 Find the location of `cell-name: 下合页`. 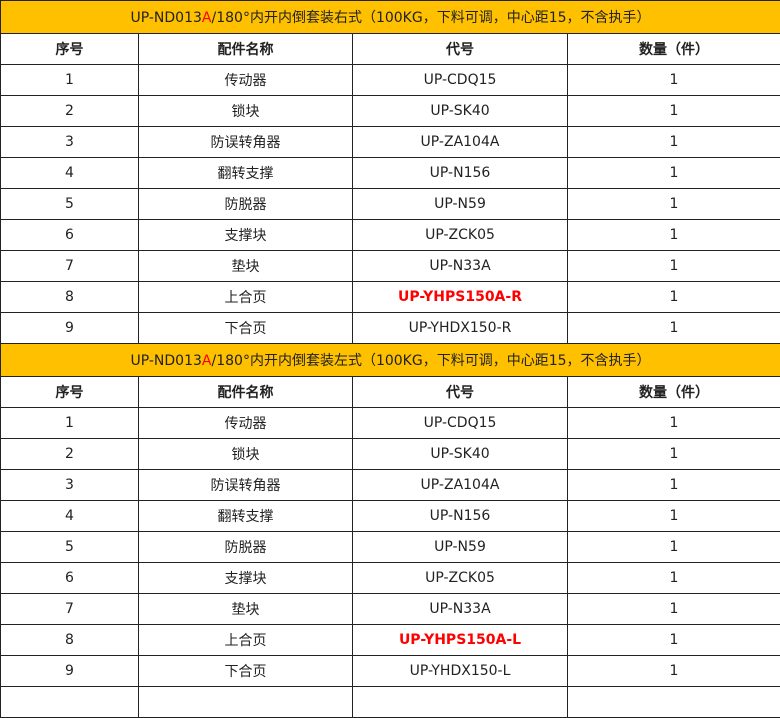

cell-name: 下合页 is located at coordinates (246, 328).